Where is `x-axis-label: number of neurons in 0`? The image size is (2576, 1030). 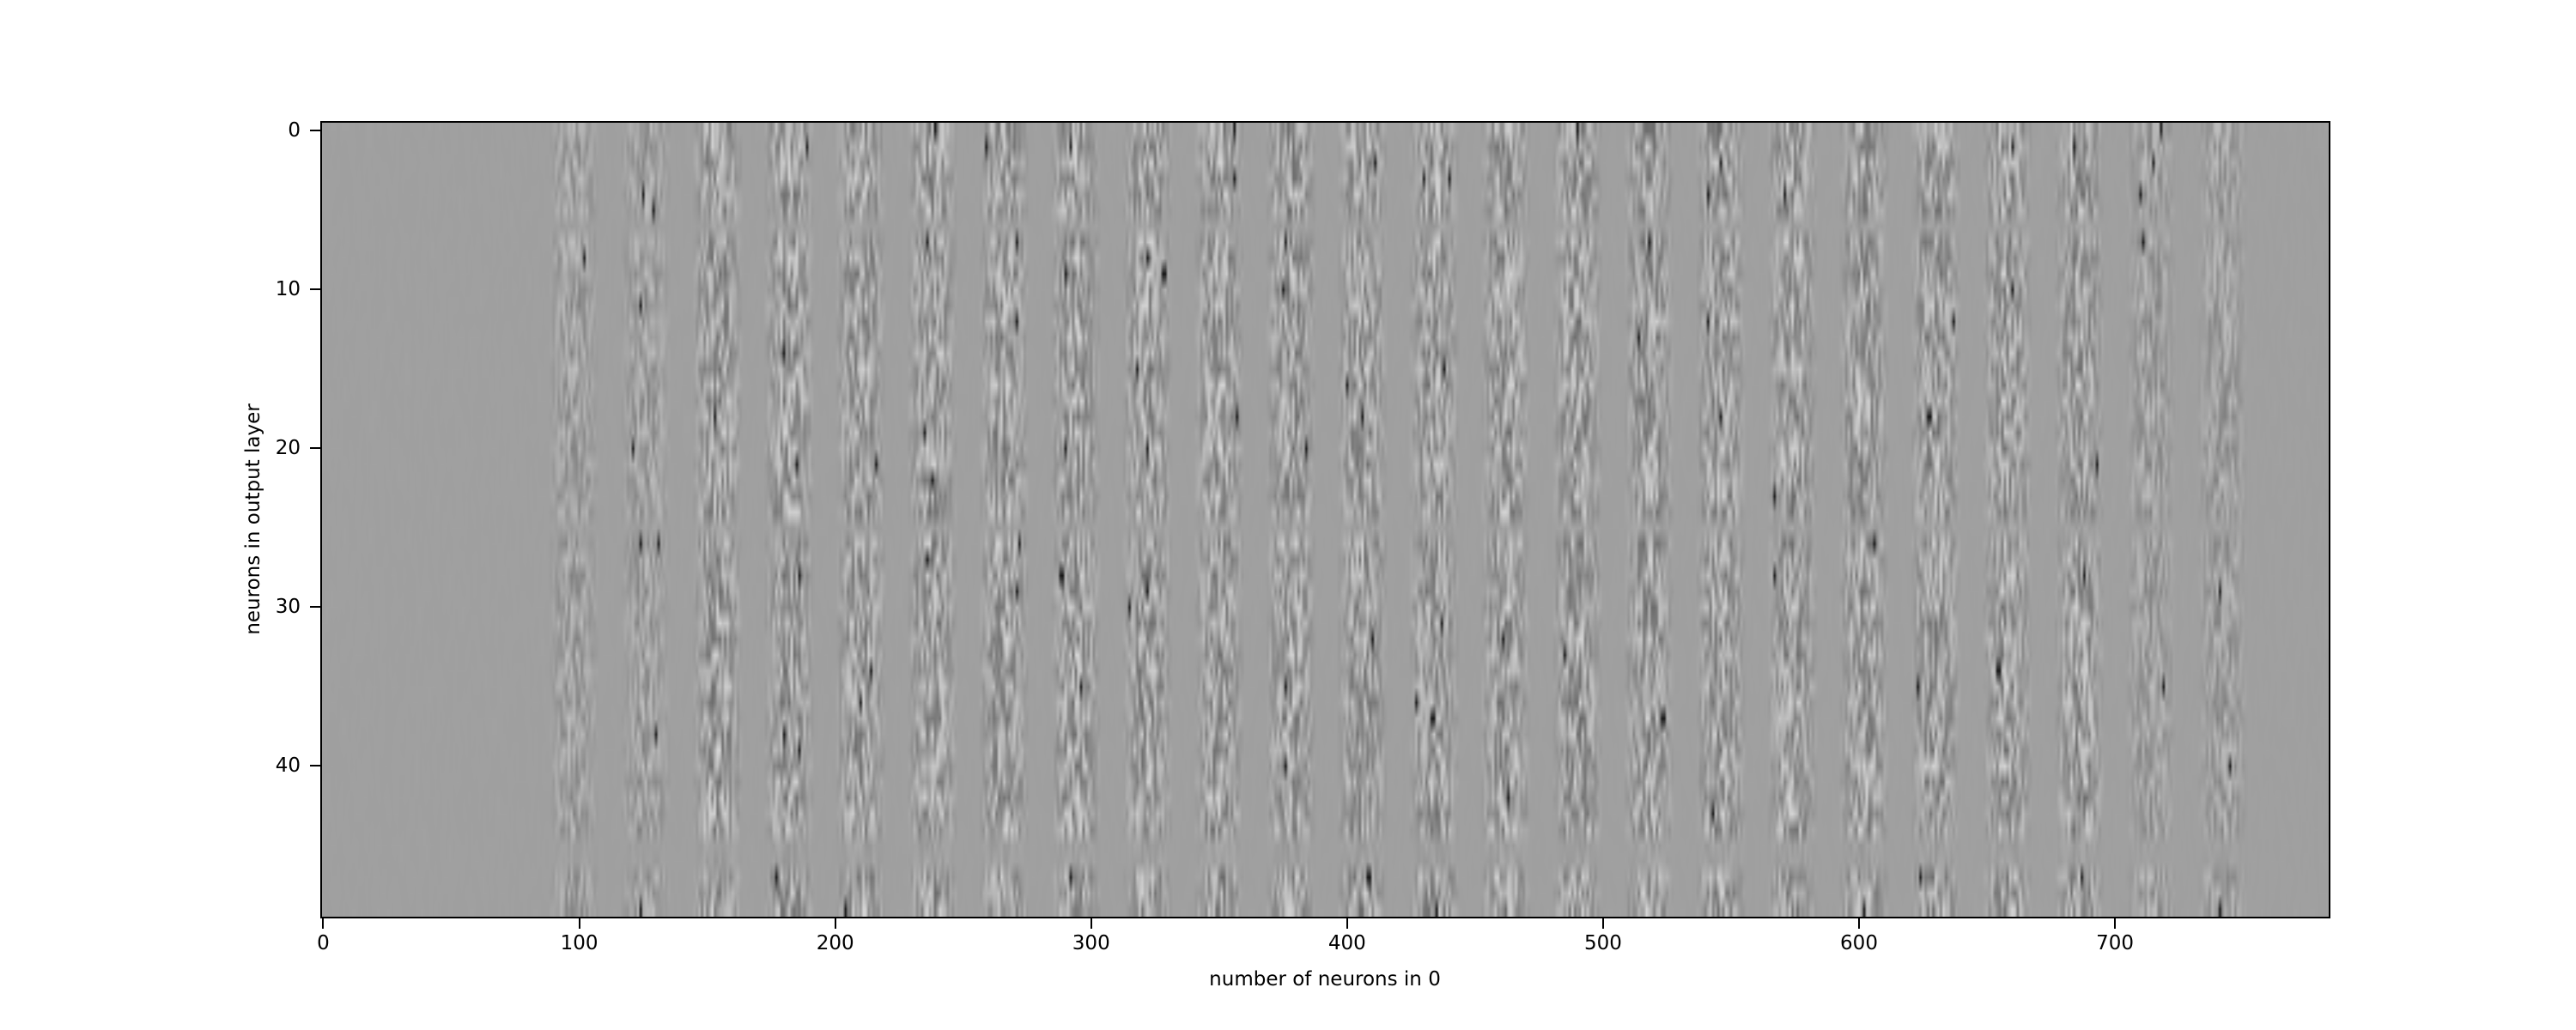
x-axis-label: number of neurons in 0 is located at coordinates (1325, 979).